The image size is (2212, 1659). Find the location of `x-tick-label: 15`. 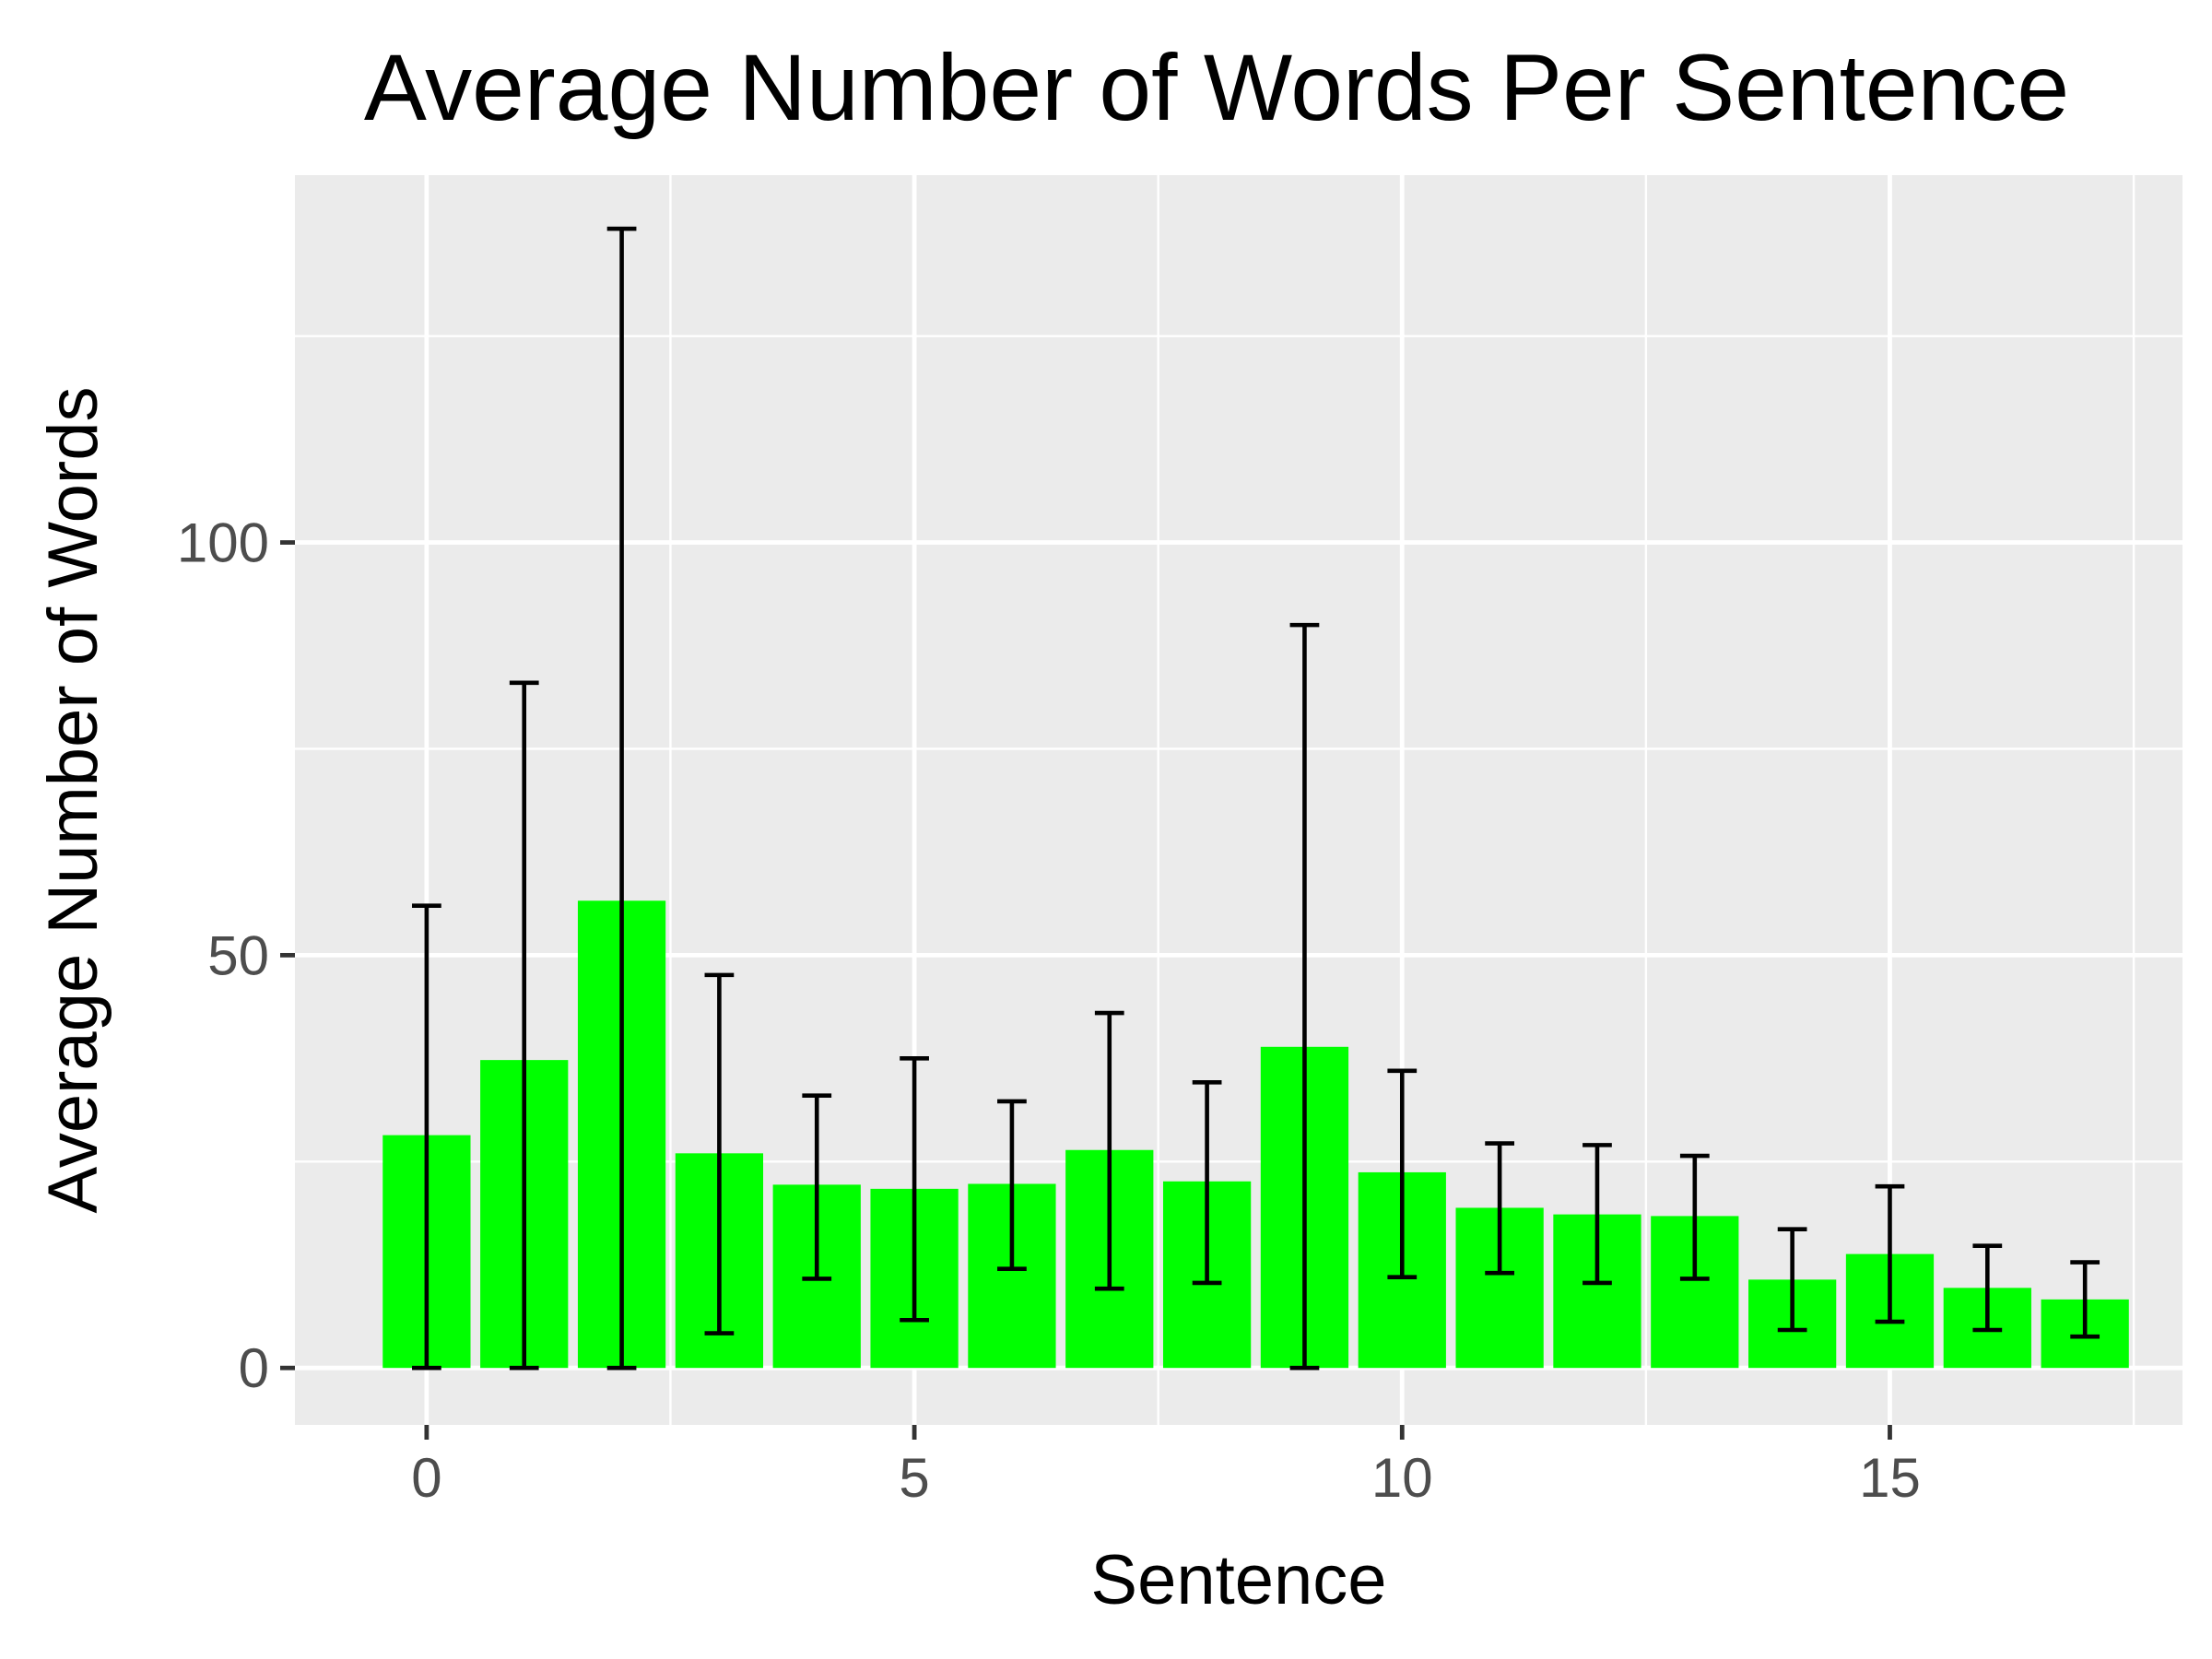

x-tick-label: 15 is located at coordinates (1890, 1478).